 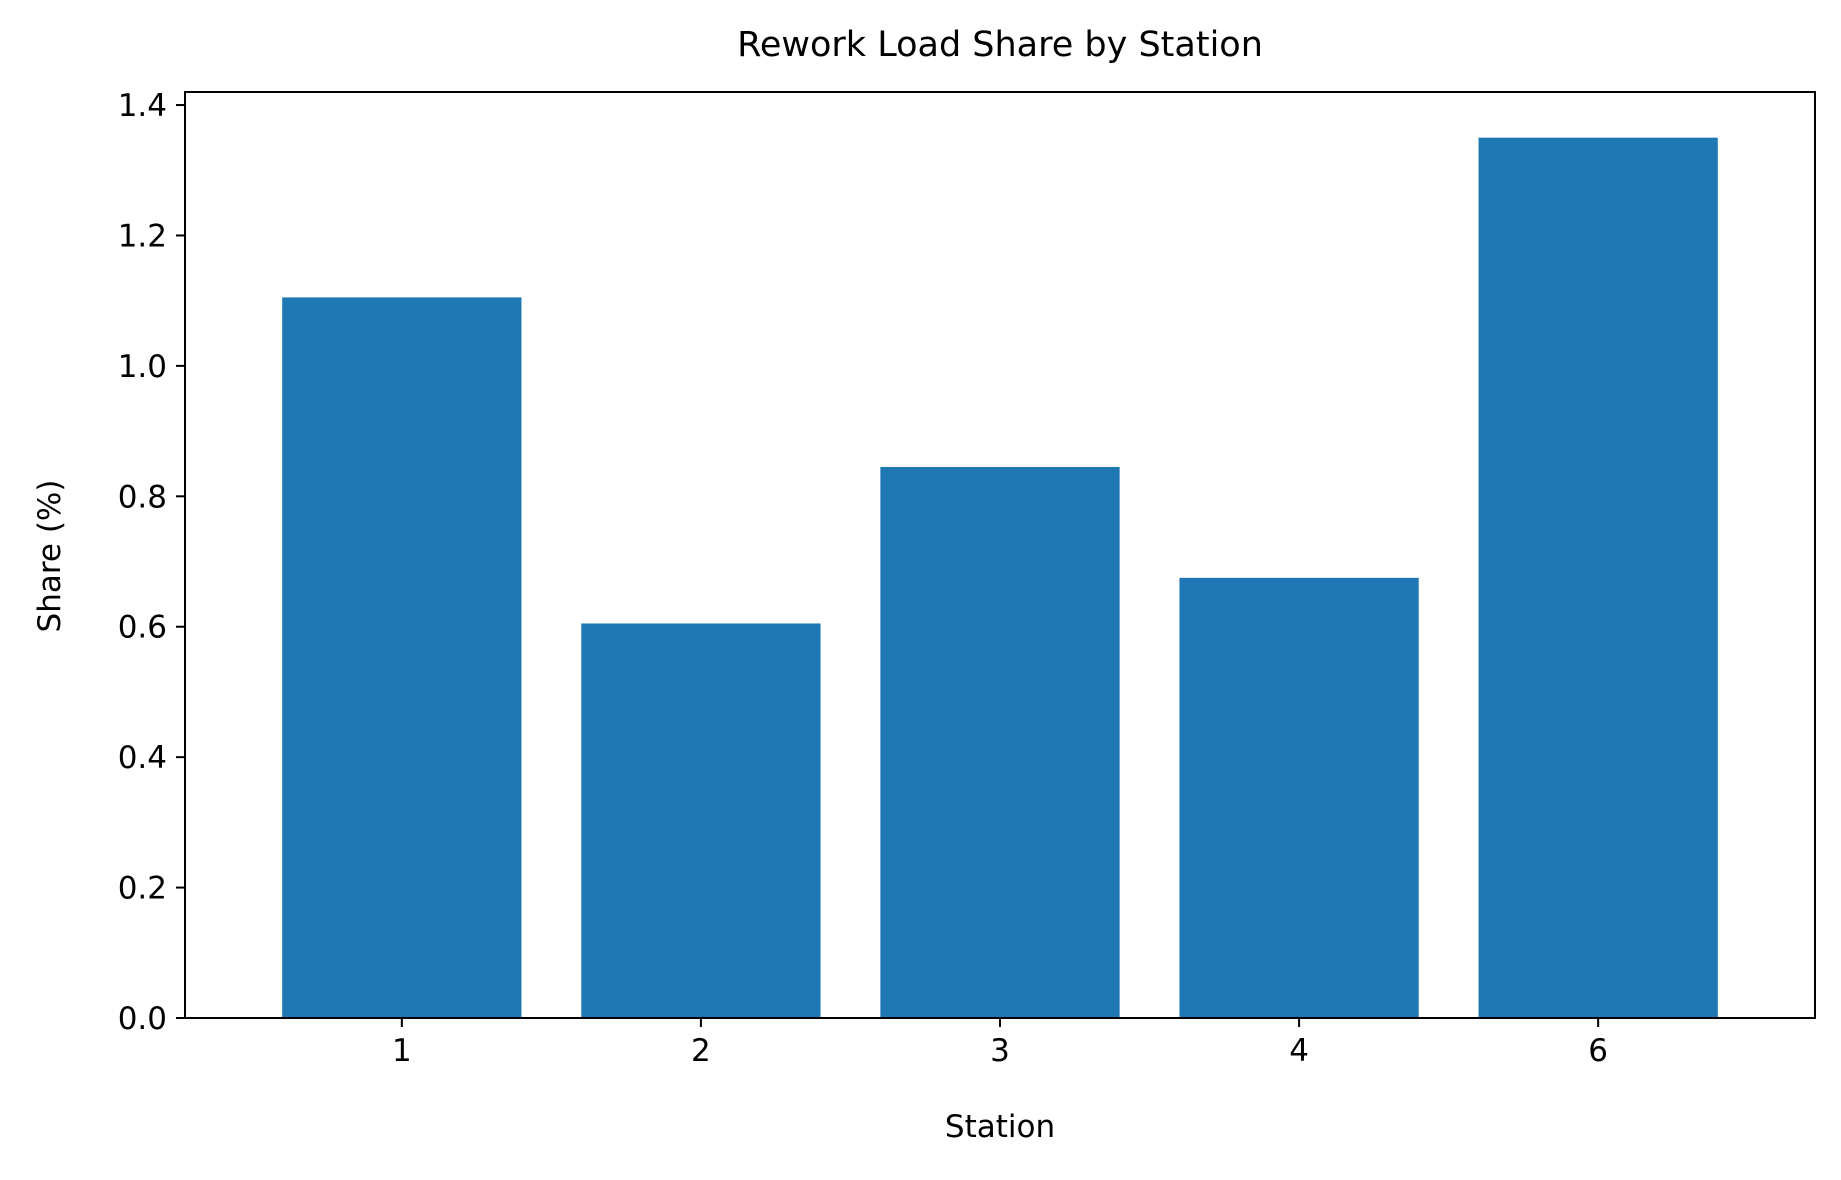 I want to click on x-axis-label: Station, so click(x=1000, y=1127).